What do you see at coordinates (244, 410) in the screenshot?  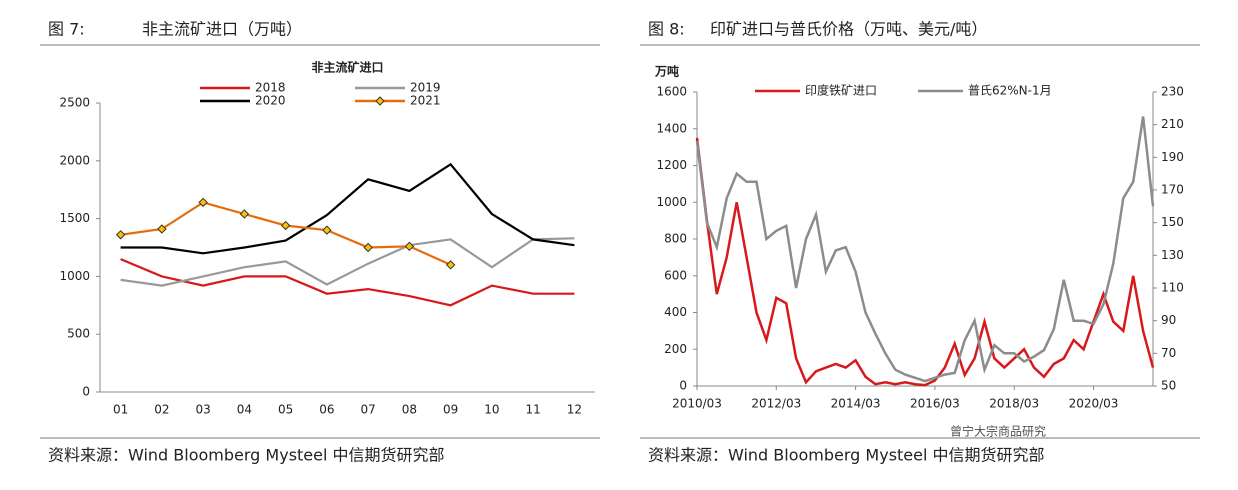 I see `x-tick-label: 04` at bounding box center [244, 410].